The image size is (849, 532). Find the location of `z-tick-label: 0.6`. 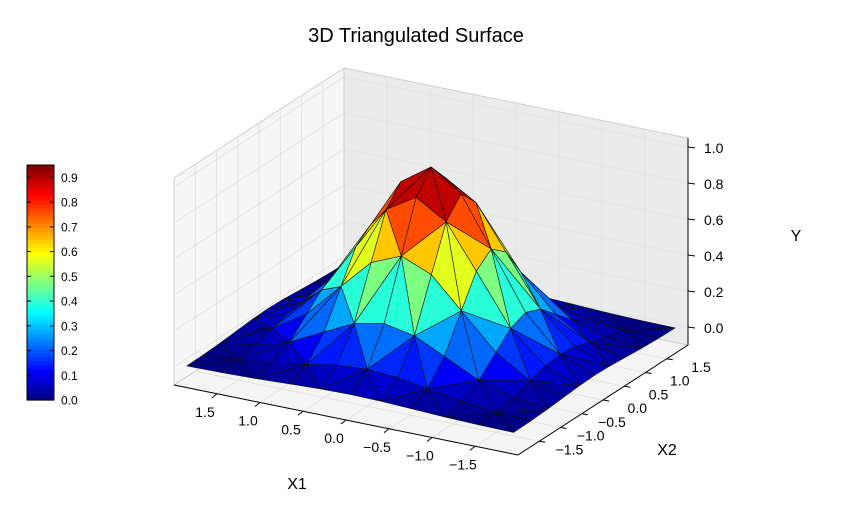

z-tick-label: 0.6 is located at coordinates (714, 220).